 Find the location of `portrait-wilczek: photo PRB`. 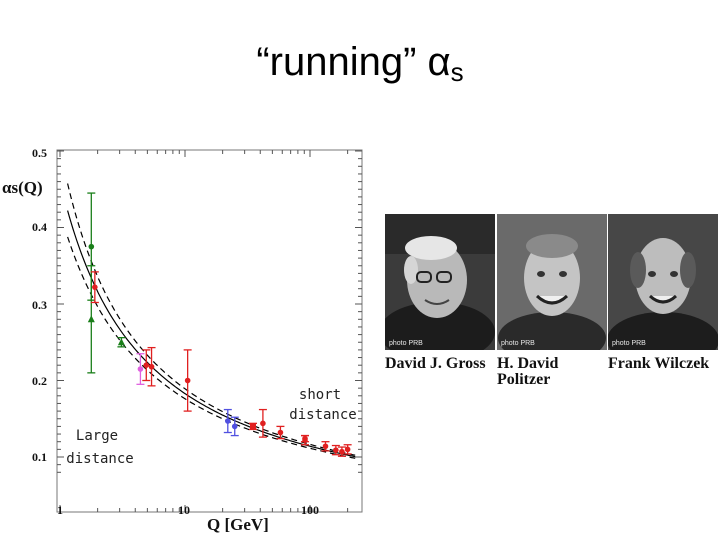

portrait-wilczek: photo PRB is located at coordinates (663, 282).